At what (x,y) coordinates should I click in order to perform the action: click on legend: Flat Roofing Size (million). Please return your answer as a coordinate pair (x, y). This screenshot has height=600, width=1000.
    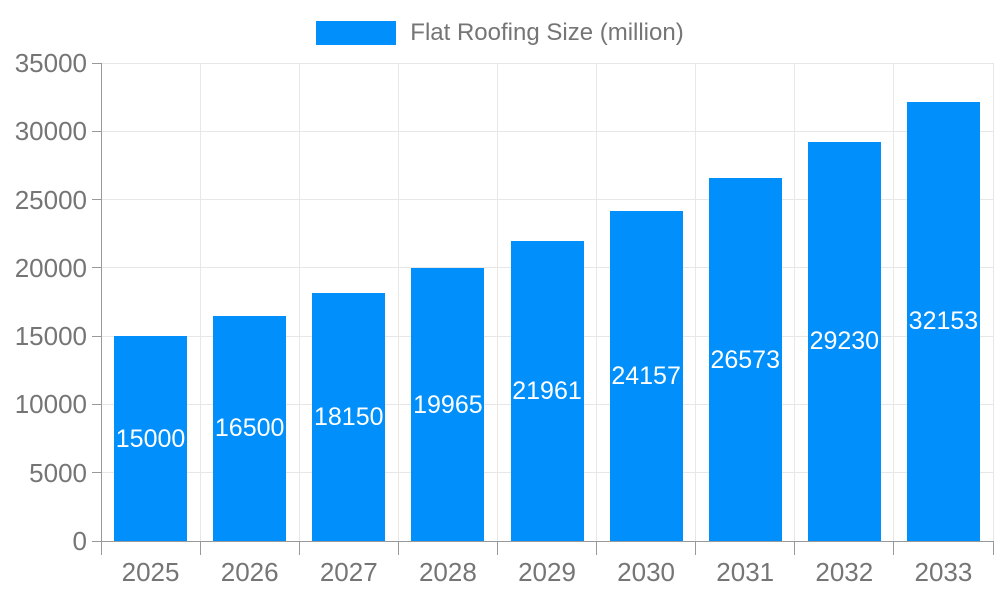
    Looking at the image, I should click on (500, 33).